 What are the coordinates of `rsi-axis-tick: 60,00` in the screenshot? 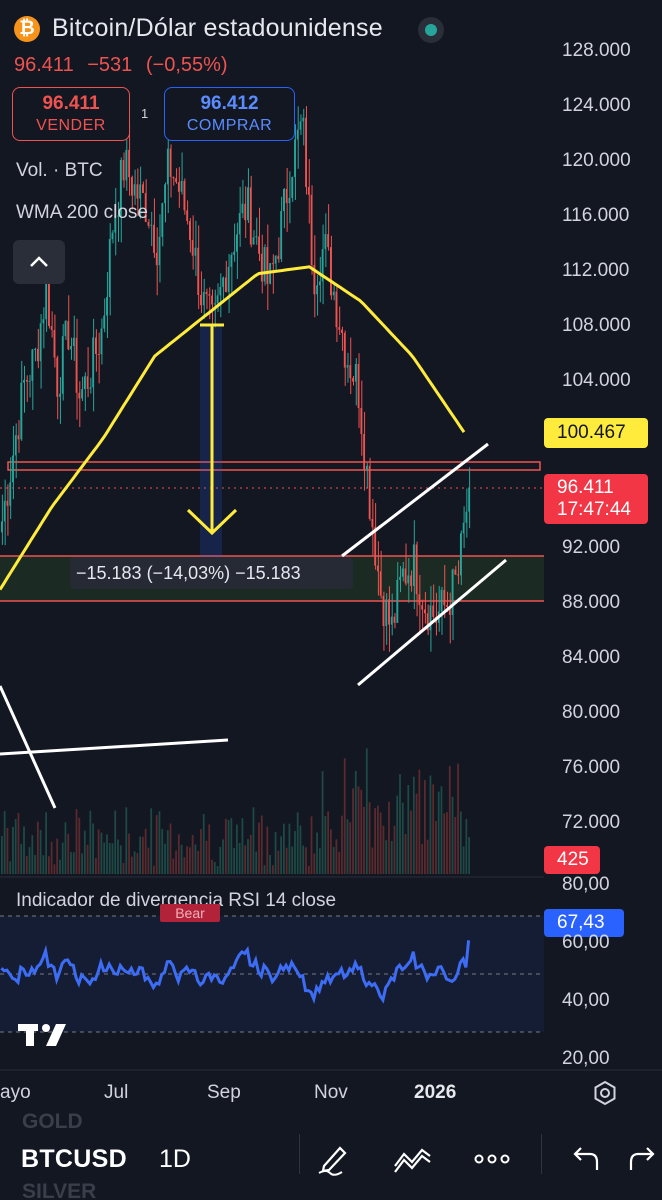 It's located at (586, 942).